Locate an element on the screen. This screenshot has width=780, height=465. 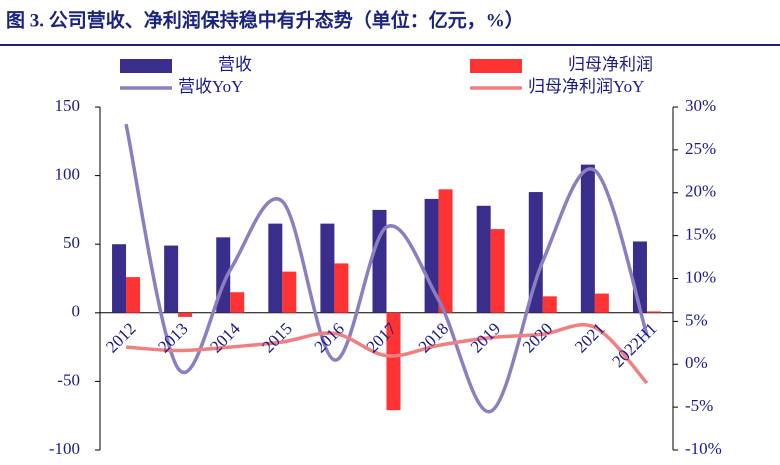
y2-tick-label: 10% is located at coordinates (700, 276).